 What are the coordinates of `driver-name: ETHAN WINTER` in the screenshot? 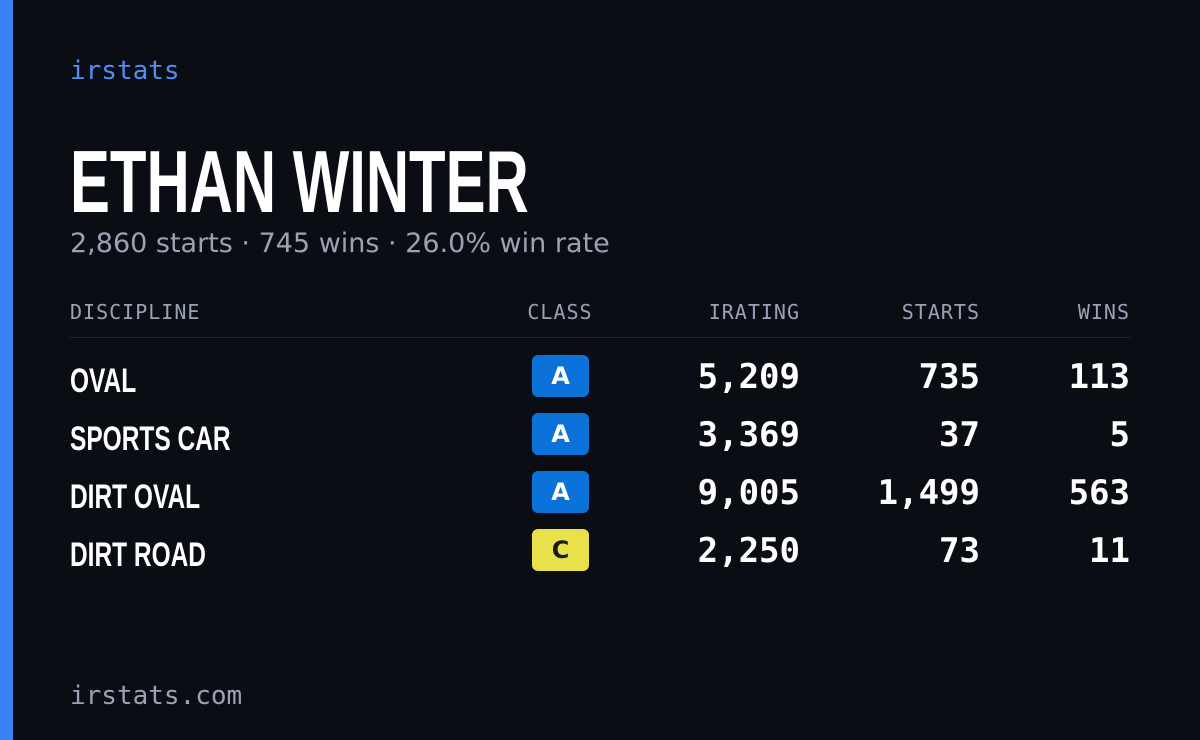 It's located at (299, 181).